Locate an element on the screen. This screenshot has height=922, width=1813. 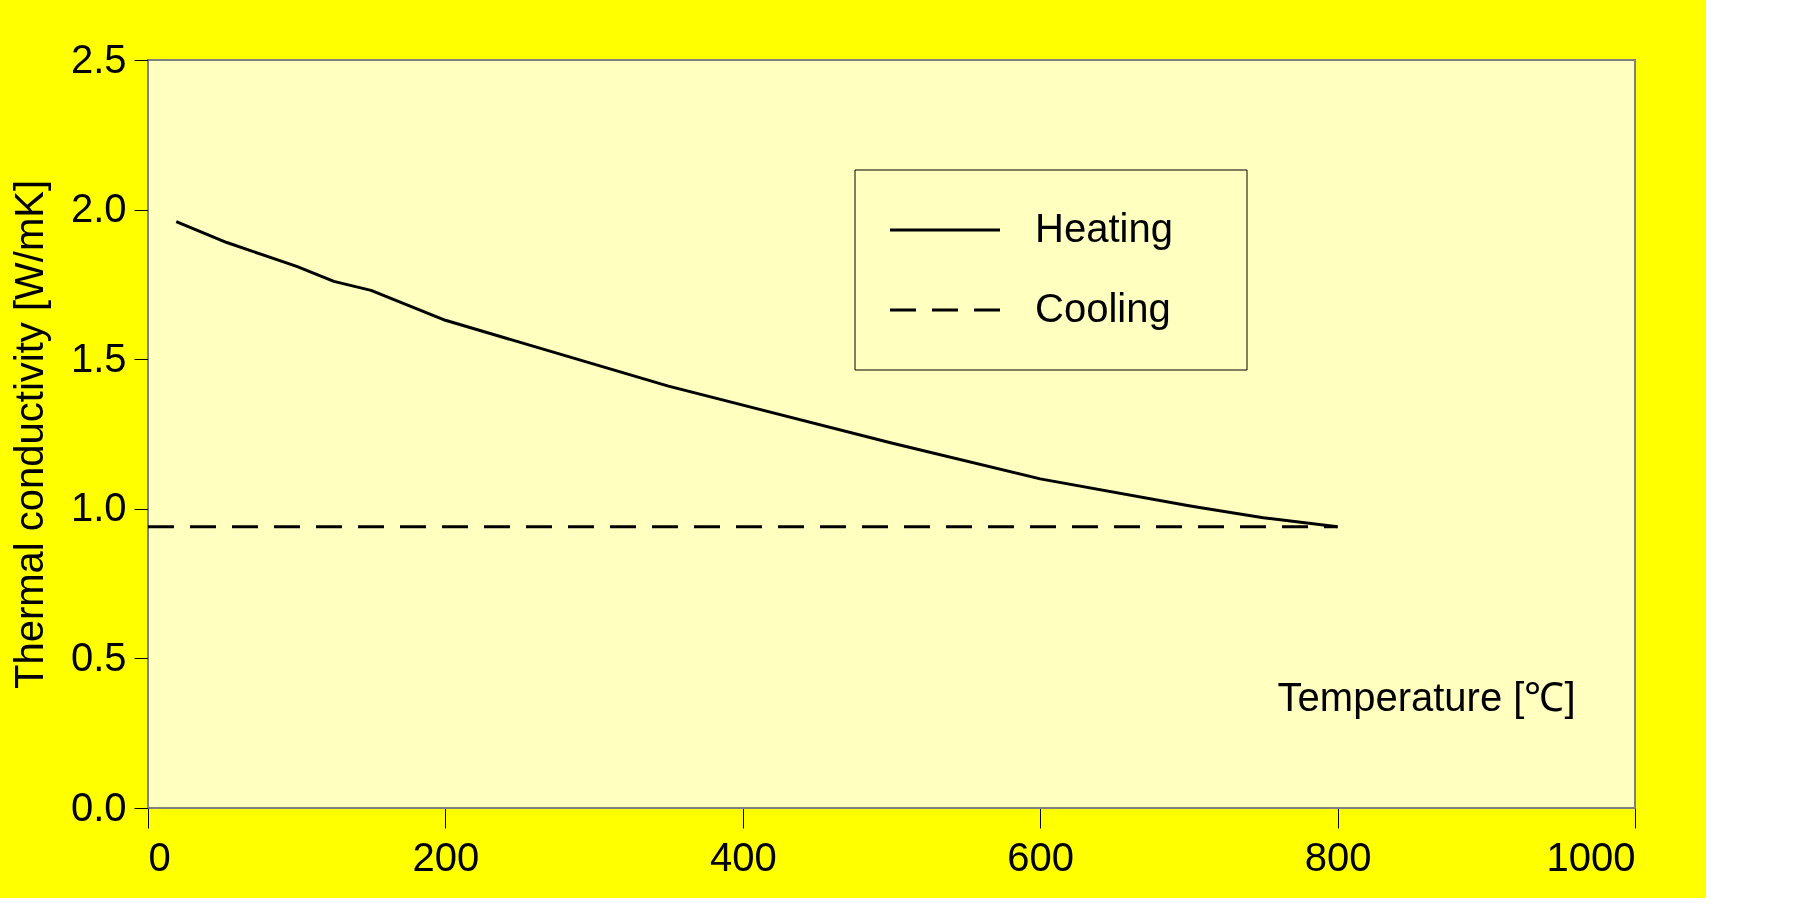
y-tick-label: 2.0 is located at coordinates (98, 208).